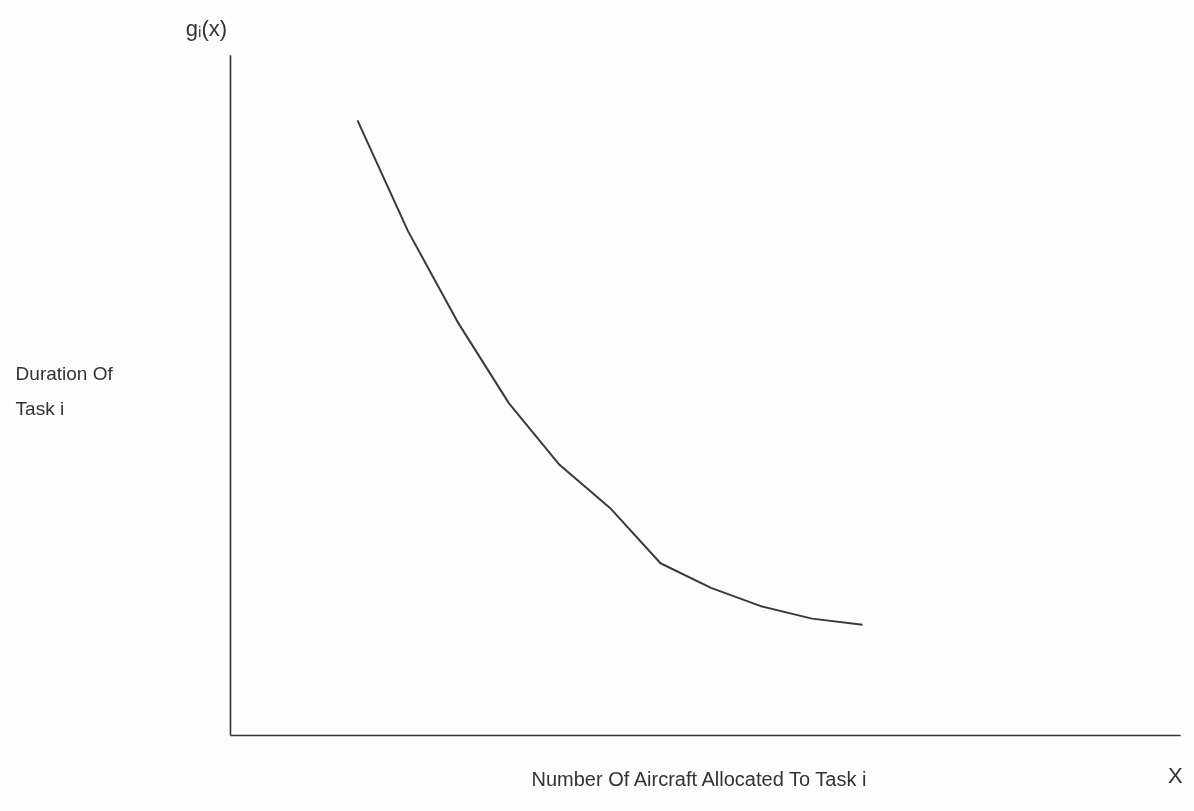 This screenshot has height=811, width=1194. I want to click on text: Duration Of Task i, so click(64, 391).